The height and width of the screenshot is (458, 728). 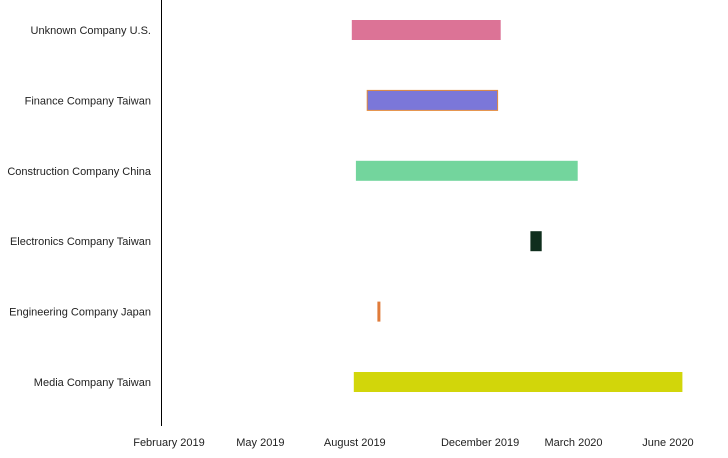 I want to click on x-tick-label: June 2020, so click(x=667, y=443).